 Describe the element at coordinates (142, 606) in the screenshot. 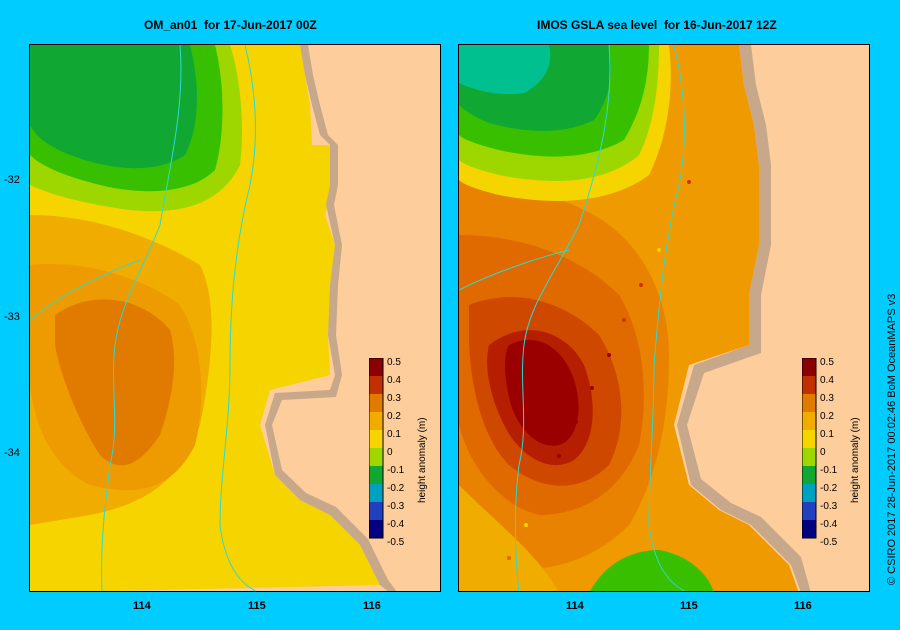

I see `x-tick-lon-left: 114` at that location.